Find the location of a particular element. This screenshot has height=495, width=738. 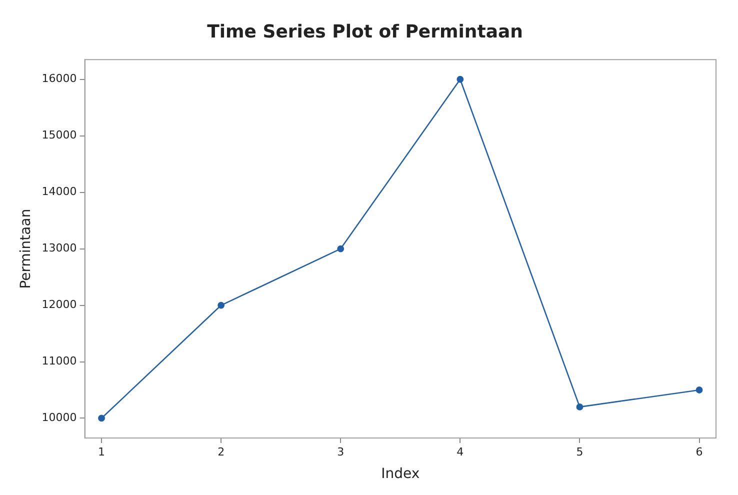

x-tick-label: 1 is located at coordinates (102, 451).